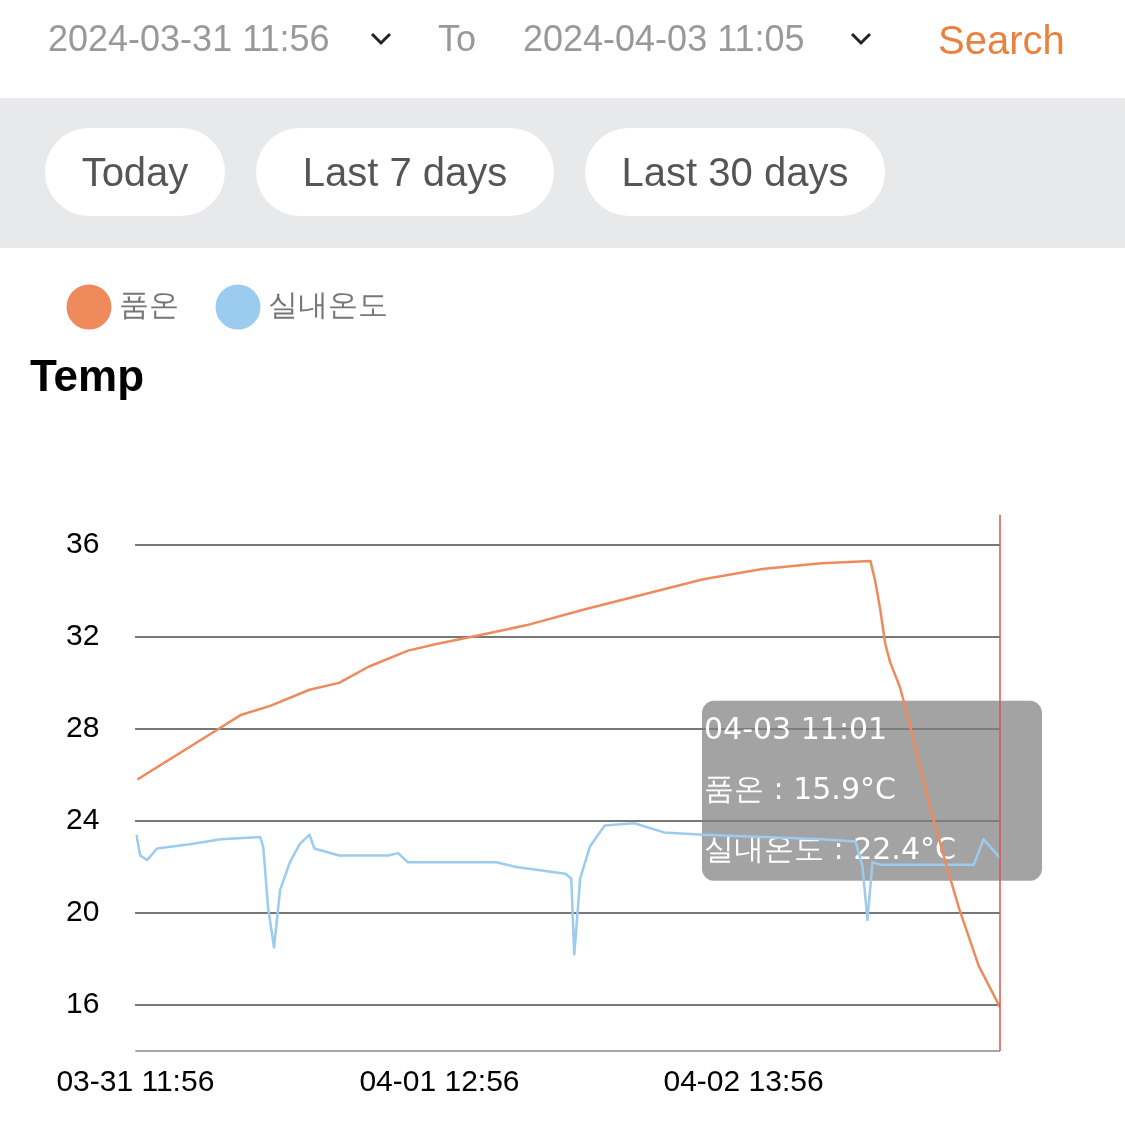 The image size is (1125, 1125). I want to click on text: Last 30 days, so click(735, 172).